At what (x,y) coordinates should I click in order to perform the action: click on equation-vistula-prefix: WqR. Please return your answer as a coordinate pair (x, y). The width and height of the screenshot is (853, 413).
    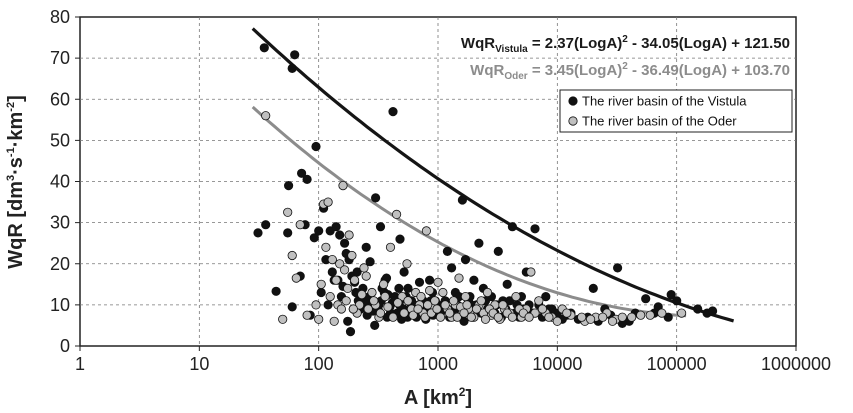
    Looking at the image, I should click on (478, 43).